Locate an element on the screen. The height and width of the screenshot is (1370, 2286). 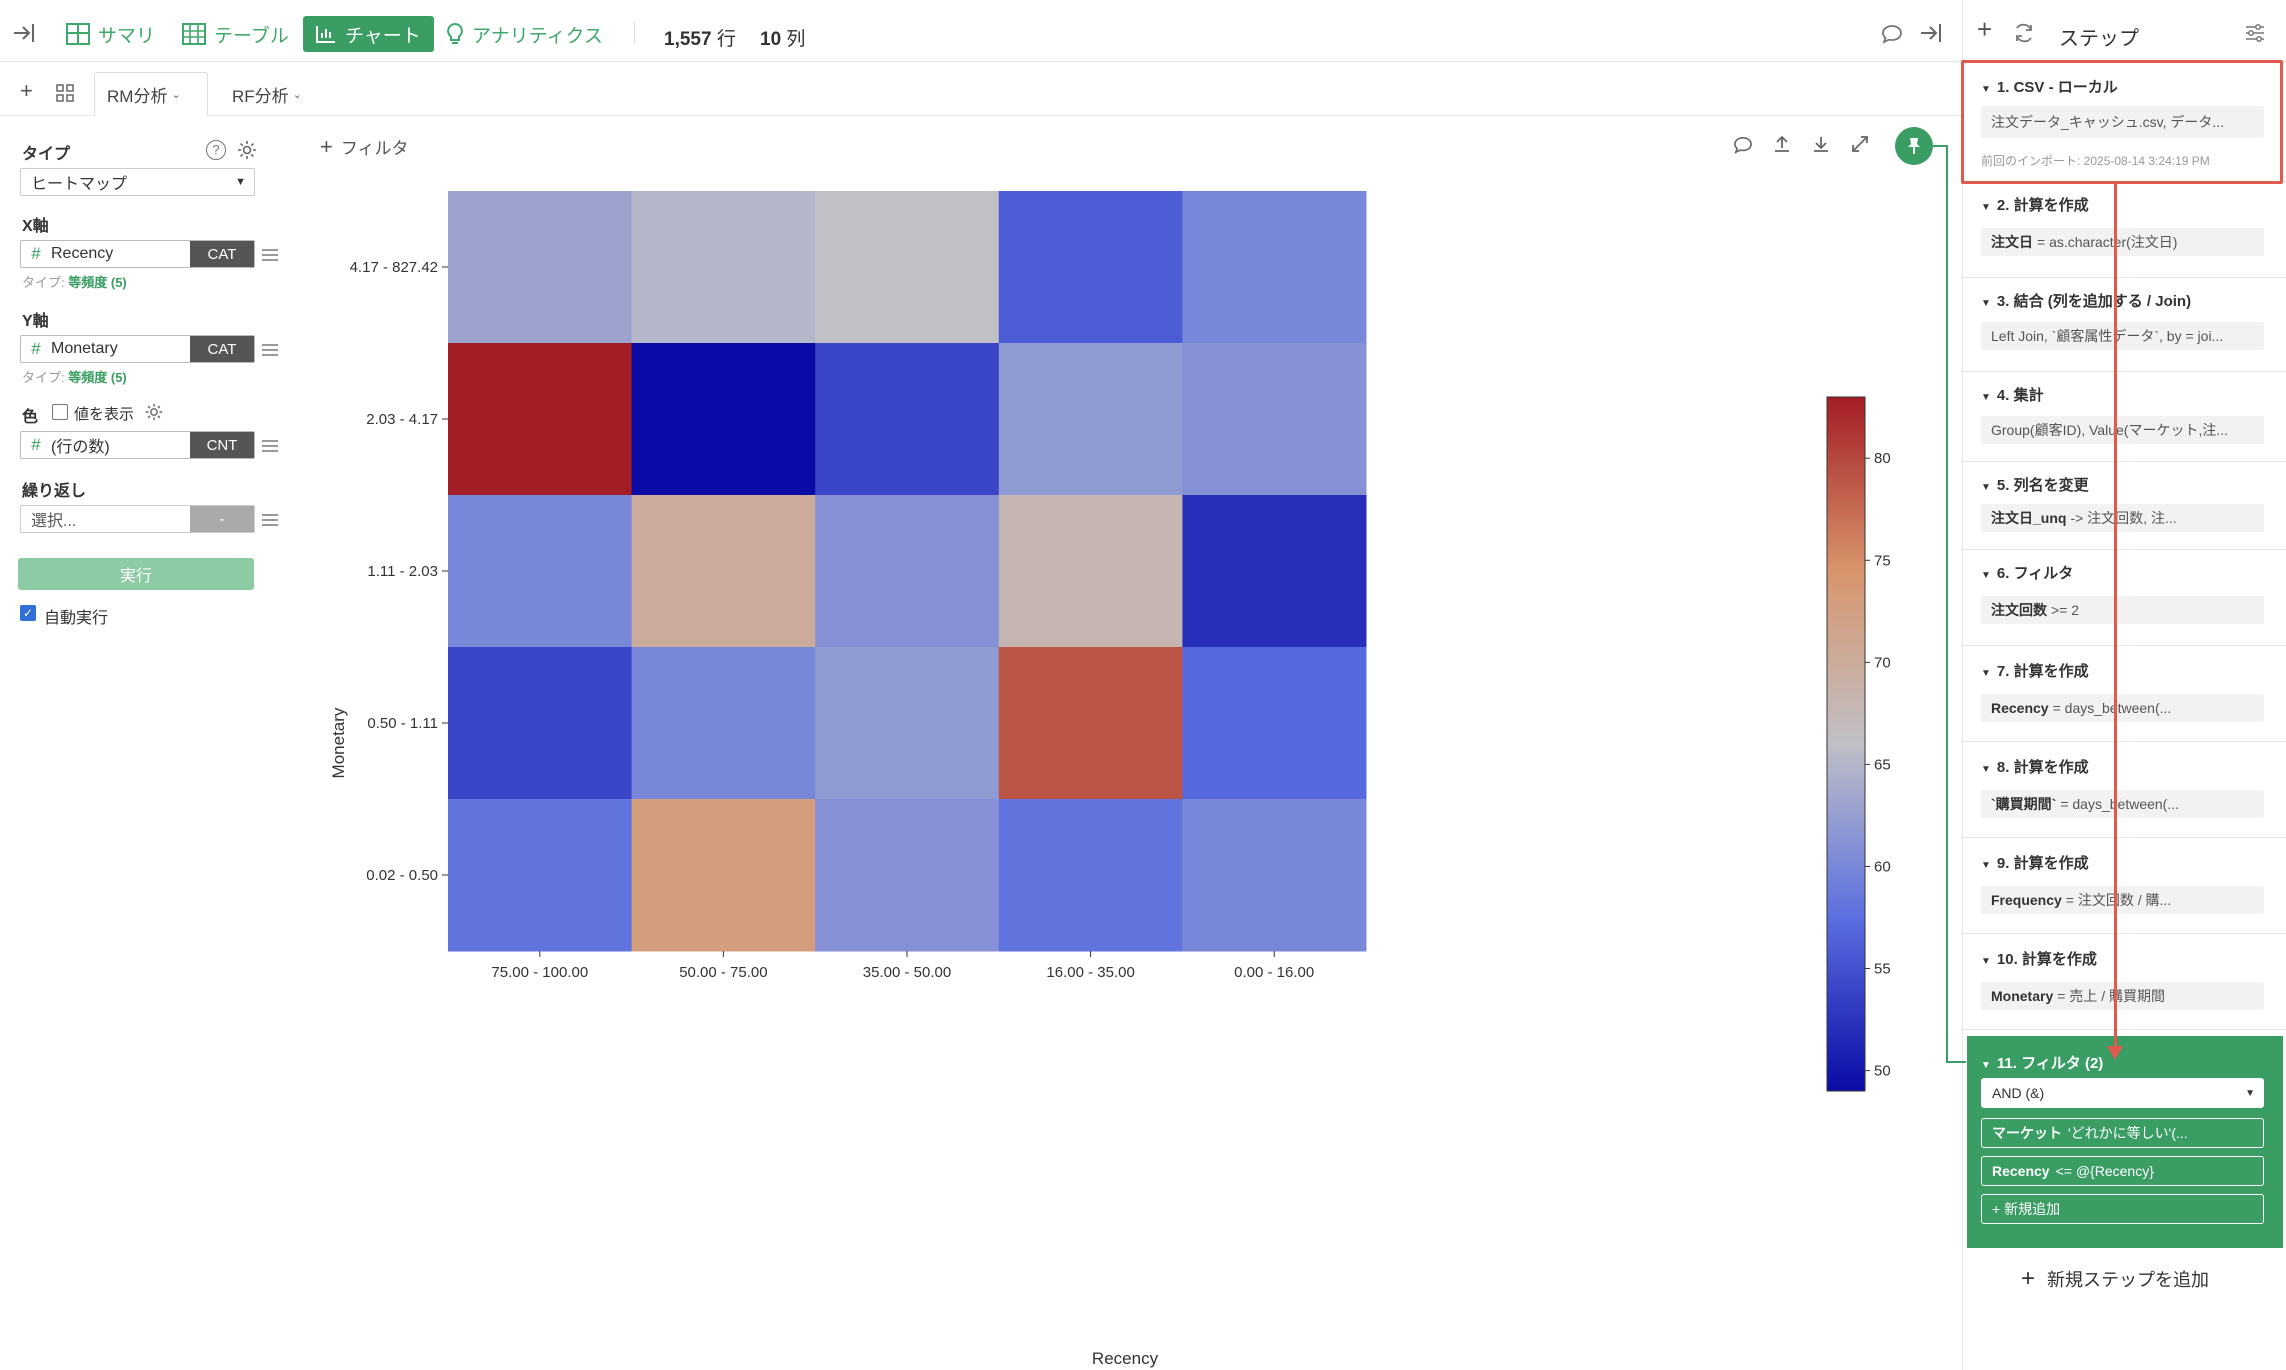
filter-condition-2: Recency <= @{Recency} is located at coordinates (2122, 1171).